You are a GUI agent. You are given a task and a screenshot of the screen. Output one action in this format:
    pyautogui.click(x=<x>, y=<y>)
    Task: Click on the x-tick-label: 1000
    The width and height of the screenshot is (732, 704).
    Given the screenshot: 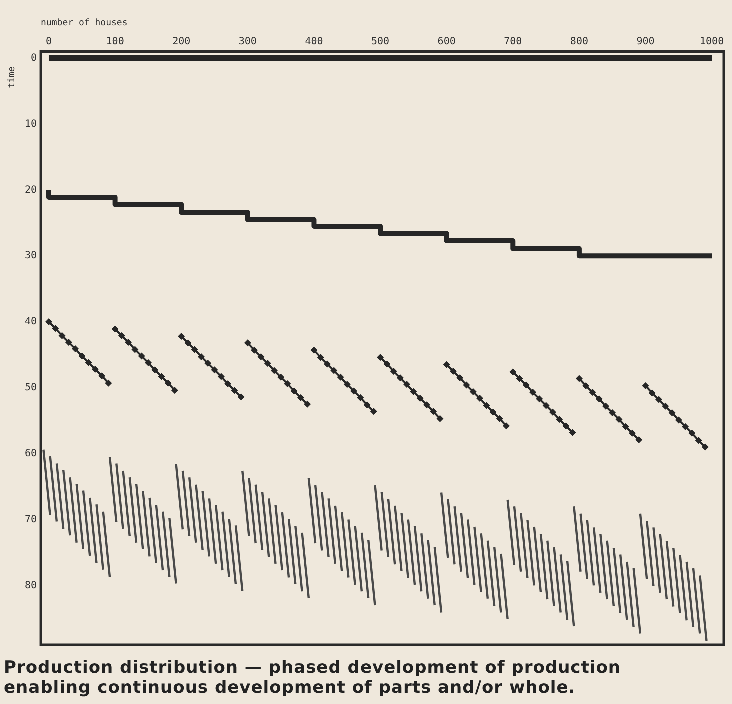 What is the action you would take?
    pyautogui.click(x=712, y=42)
    